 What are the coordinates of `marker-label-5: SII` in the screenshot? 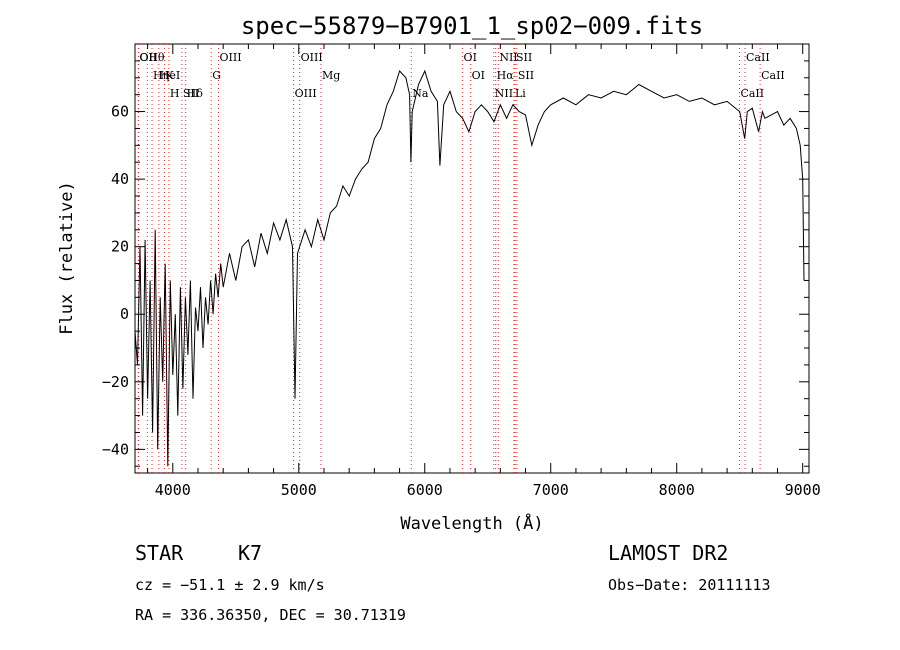 It's located at (191, 93).